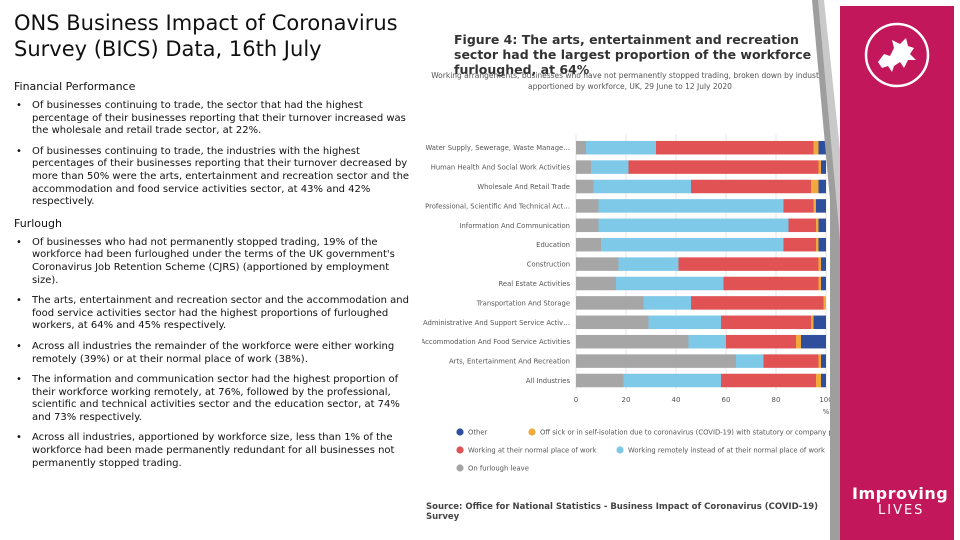 Image resolution: width=960 pixels, height=540 pixels. Describe the element at coordinates (726, 400) in the screenshot. I see `x-tick-label: 60` at that location.